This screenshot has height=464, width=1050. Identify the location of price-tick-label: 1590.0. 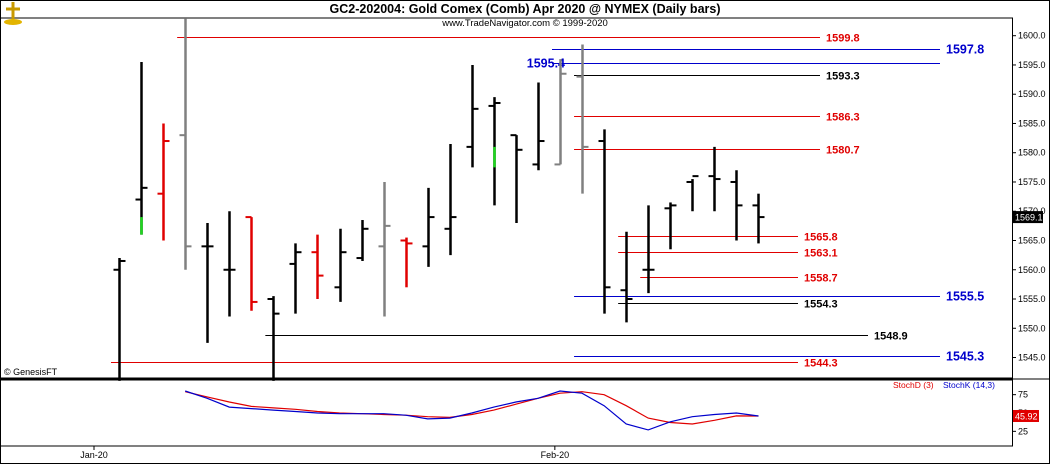
(1032, 94).